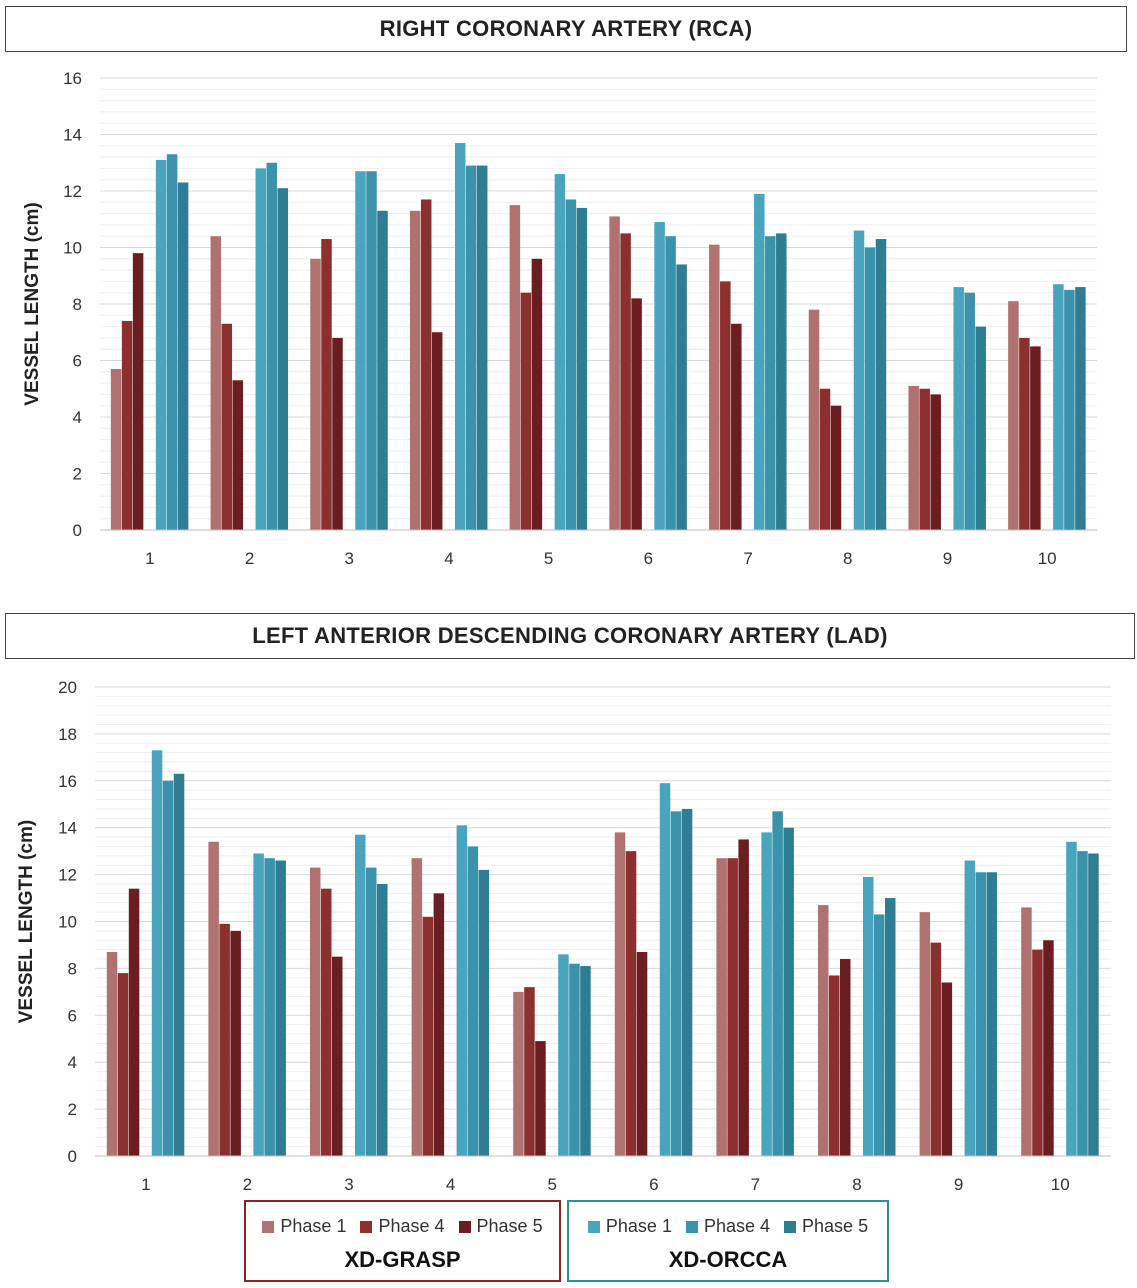  What do you see at coordinates (847, 558) in the screenshot?
I see `x-tick-label: 8` at bounding box center [847, 558].